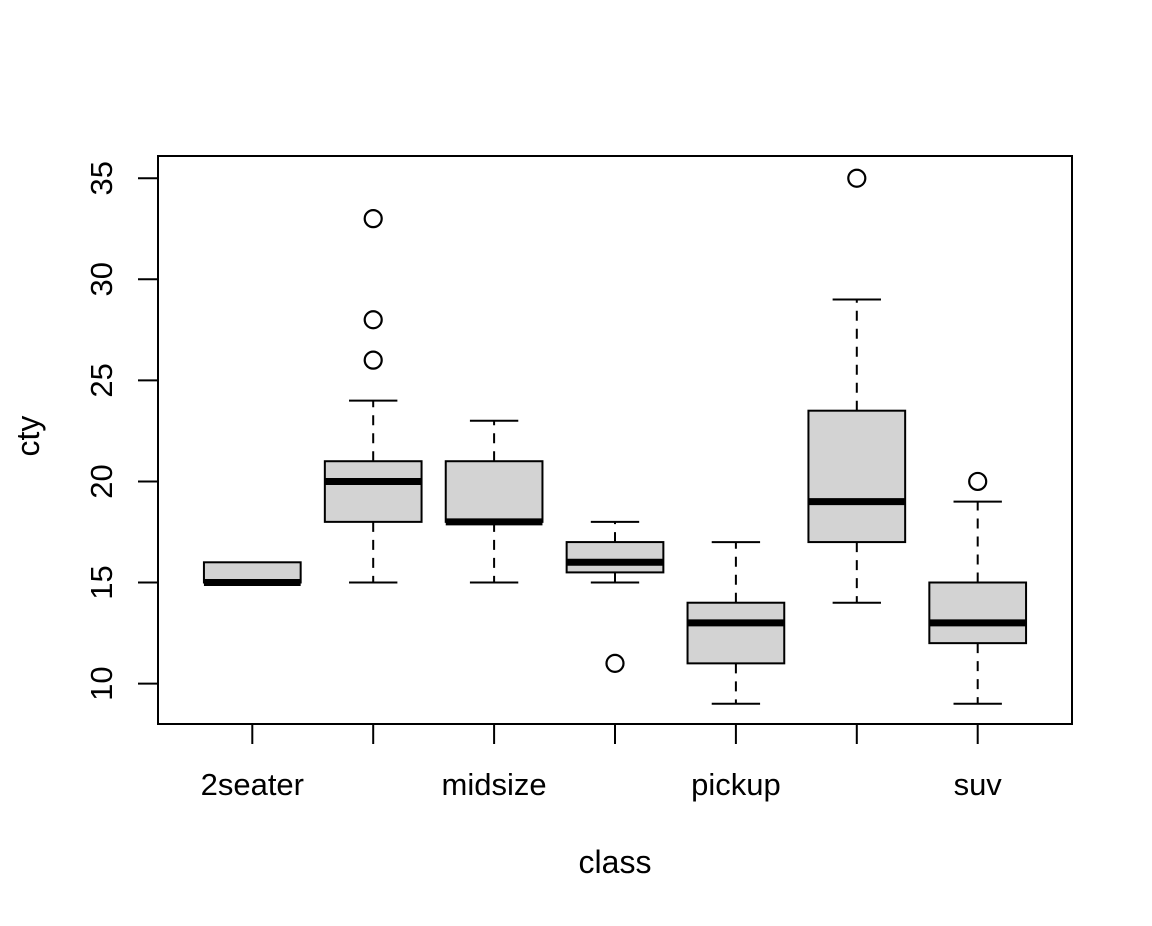 The image size is (1152, 926). I want to click on x-tick-label: 2seater, so click(252, 784).